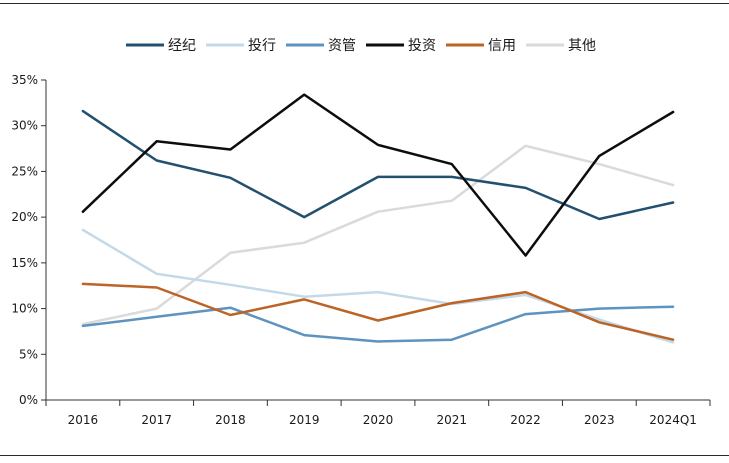  What do you see at coordinates (24, 217) in the screenshot?
I see `y-tick-label: 20%` at bounding box center [24, 217].